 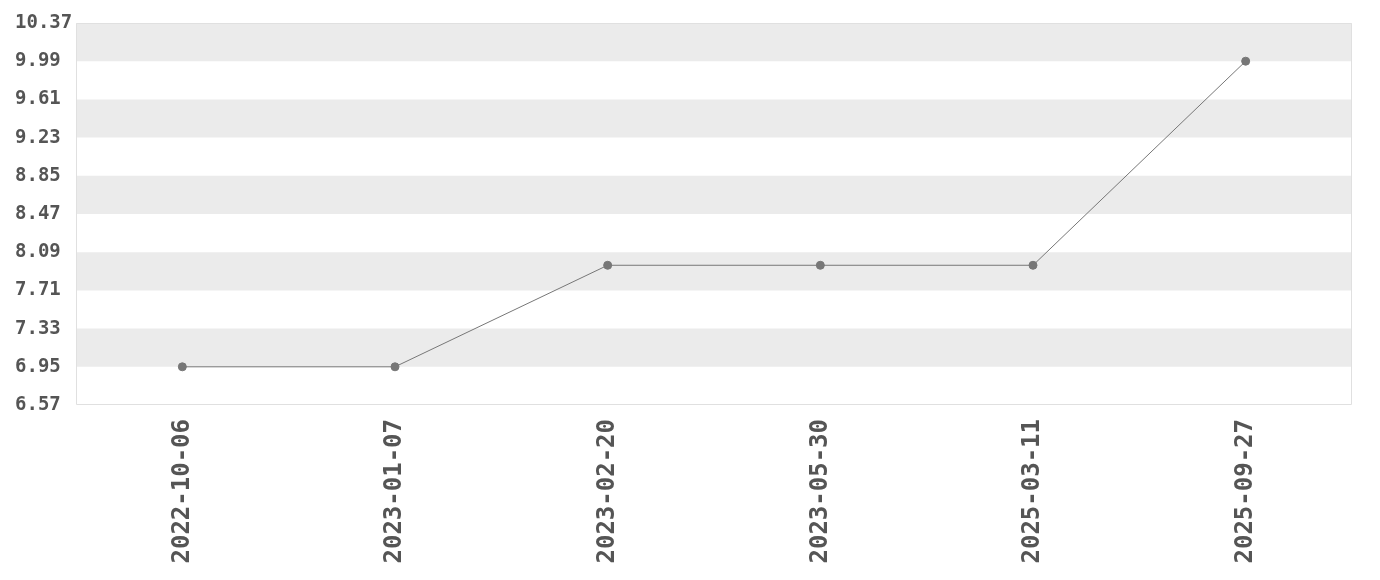 I want to click on y-tick-label: 9.99, so click(x=38, y=59).